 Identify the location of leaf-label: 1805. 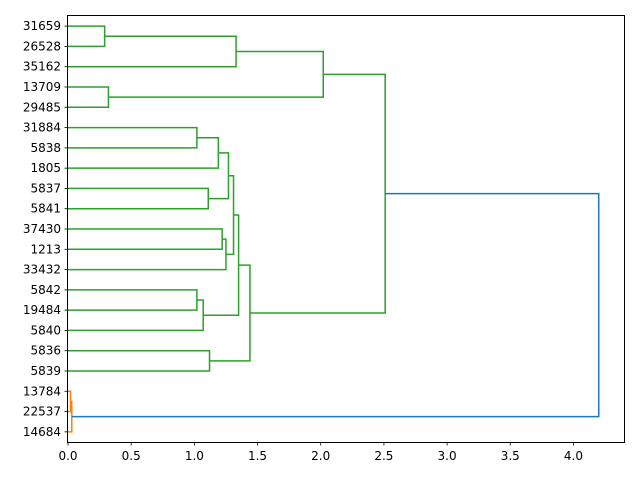
(45, 168).